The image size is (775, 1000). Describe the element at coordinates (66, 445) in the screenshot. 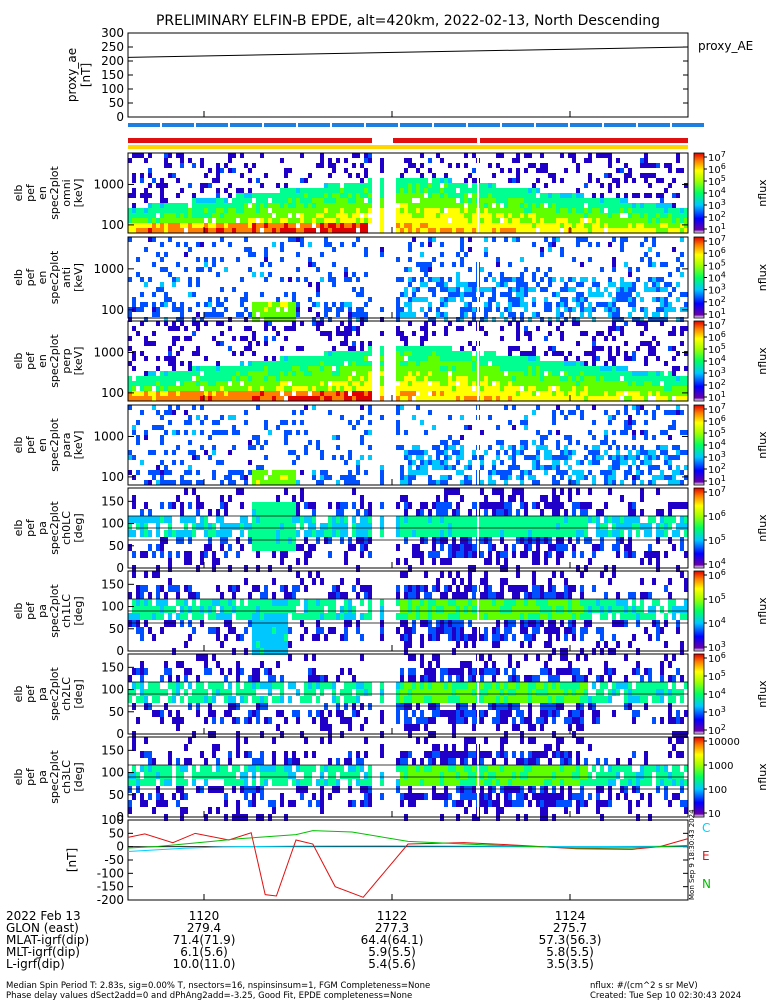

I see `ylabel-line: para` at that location.